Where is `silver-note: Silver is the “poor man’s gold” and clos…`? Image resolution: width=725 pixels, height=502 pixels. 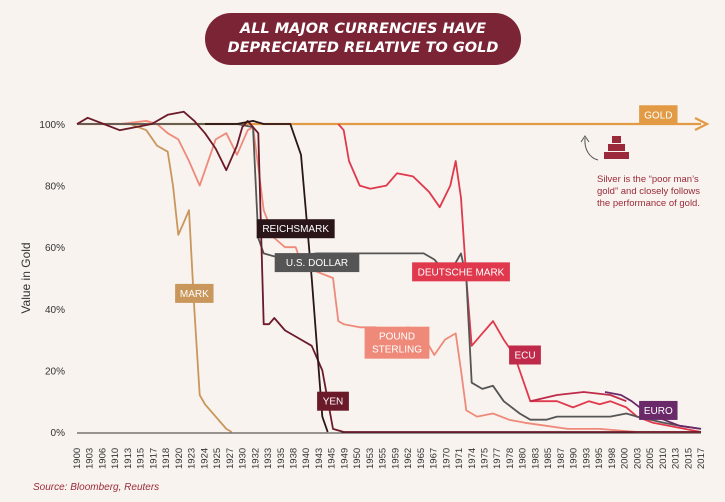 silver-note: Silver is the “poor man’s gold” and clos… is located at coordinates (648, 191).